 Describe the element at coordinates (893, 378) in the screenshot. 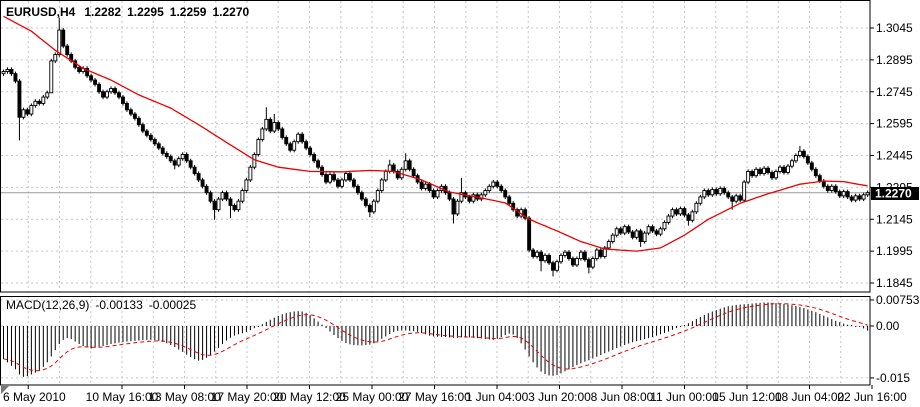

I see `macd-axis-label: -0.015` at that location.